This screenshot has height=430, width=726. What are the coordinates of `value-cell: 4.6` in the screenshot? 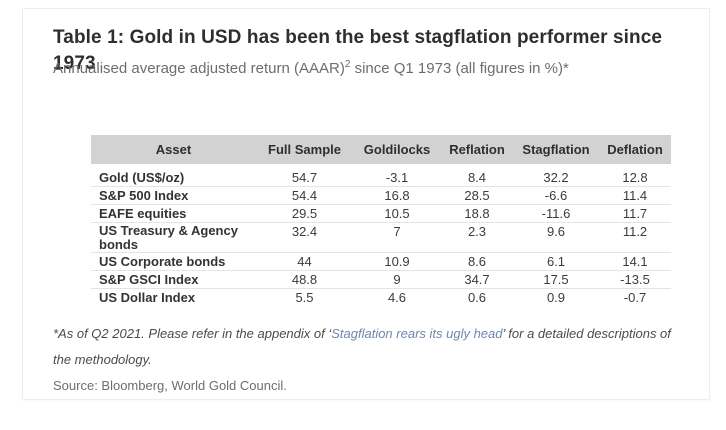 It's located at (397, 297).